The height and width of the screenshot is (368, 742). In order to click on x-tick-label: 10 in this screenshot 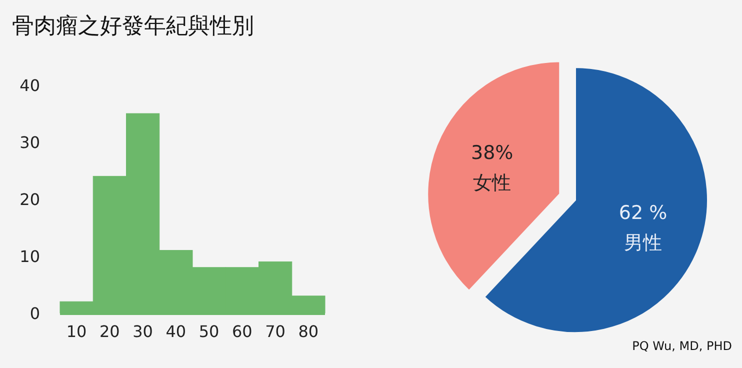, I will do `click(76, 331)`.